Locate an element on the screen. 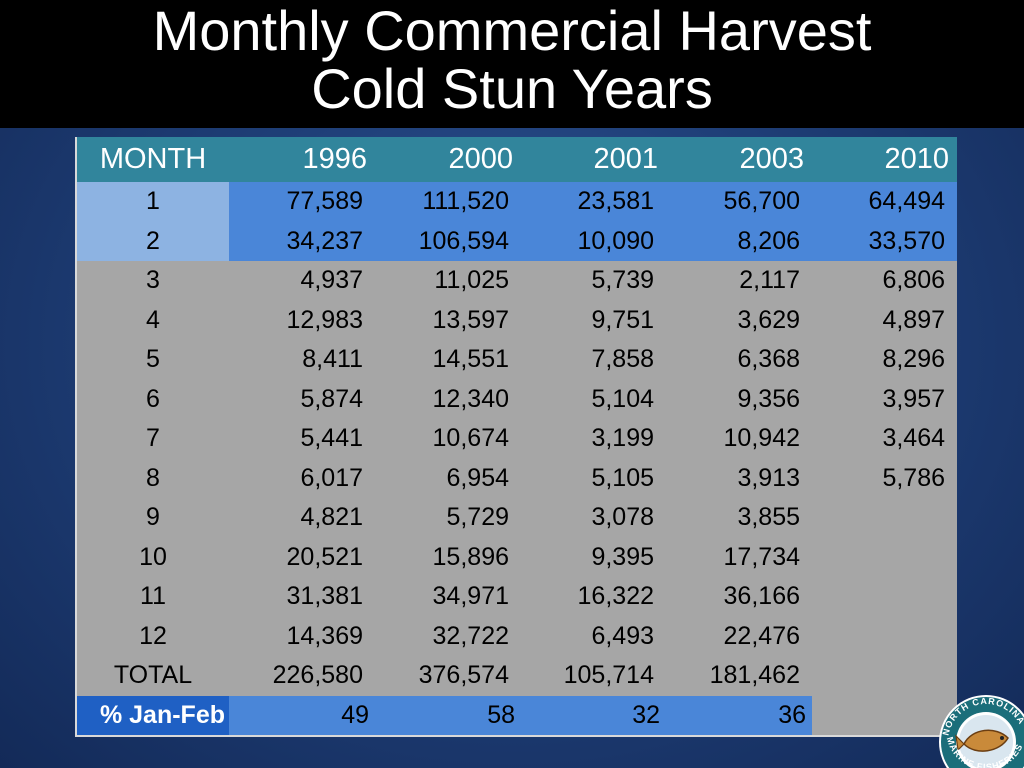  table-row: 8 6,017 6,954 5,105 3,913 5,786 is located at coordinates (516, 478).